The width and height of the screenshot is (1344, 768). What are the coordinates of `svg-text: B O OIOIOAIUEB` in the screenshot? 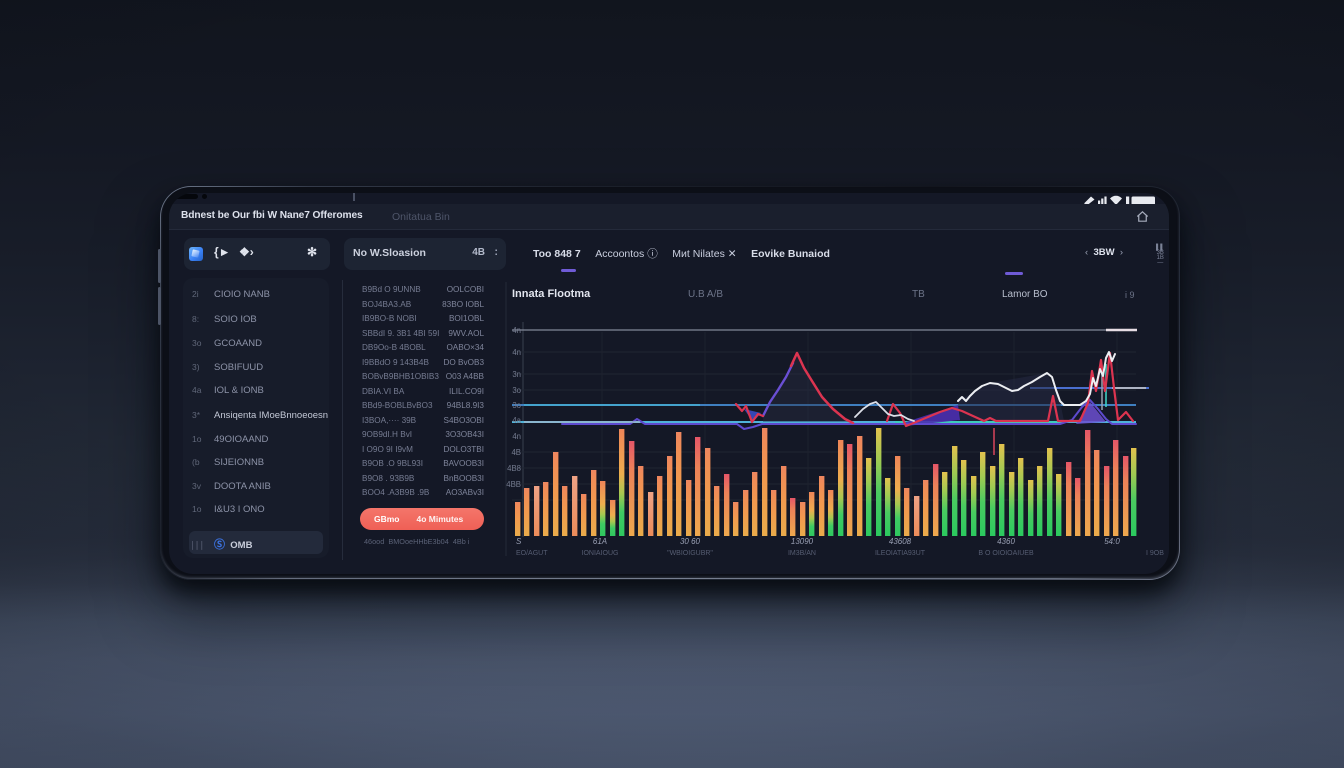 It's located at (1006, 553).